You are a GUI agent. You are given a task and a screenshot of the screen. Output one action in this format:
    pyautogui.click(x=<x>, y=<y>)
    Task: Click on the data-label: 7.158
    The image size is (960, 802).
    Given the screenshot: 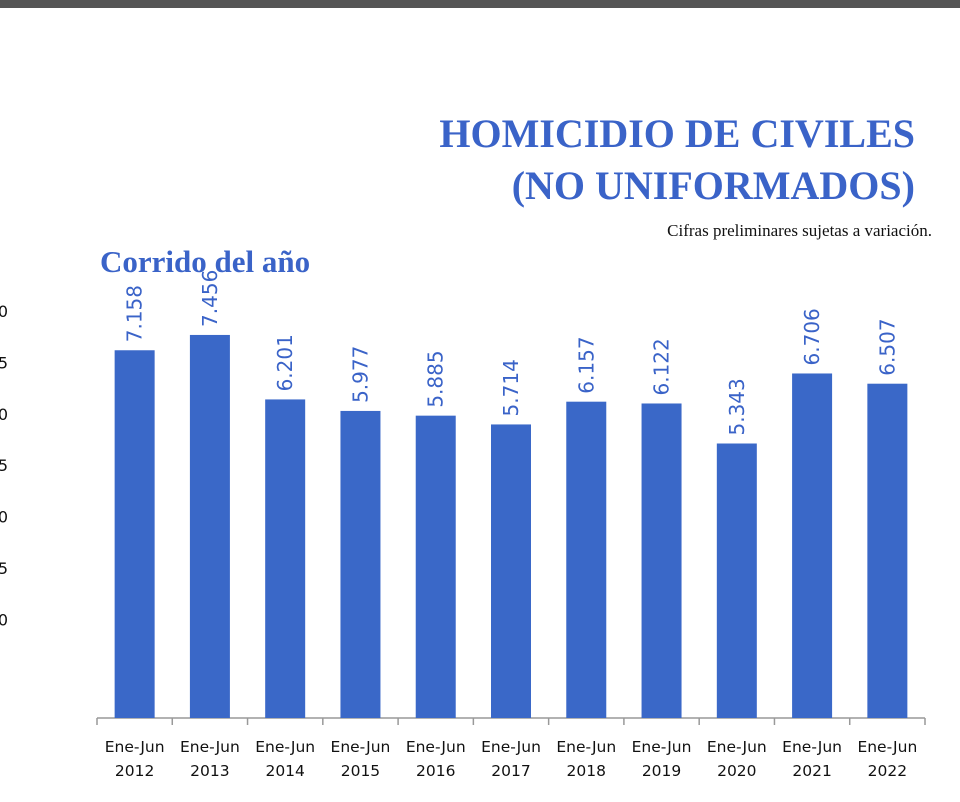 What is the action you would take?
    pyautogui.click(x=135, y=313)
    